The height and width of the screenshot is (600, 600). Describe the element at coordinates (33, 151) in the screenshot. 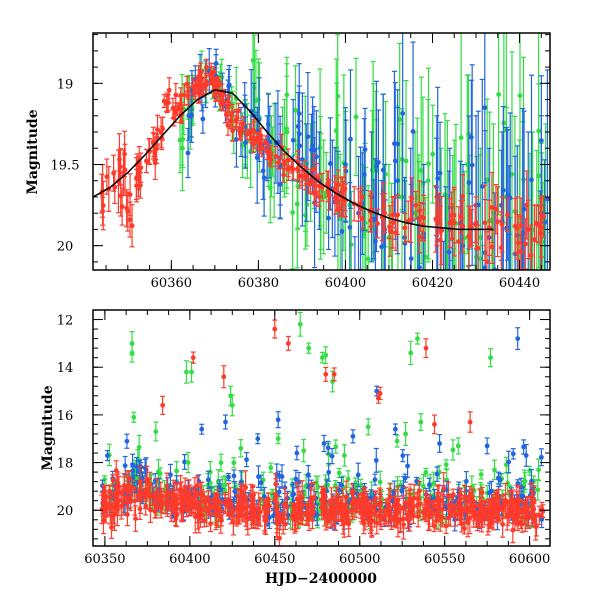

I see `top-y-axis-label: Magnitude` at that location.